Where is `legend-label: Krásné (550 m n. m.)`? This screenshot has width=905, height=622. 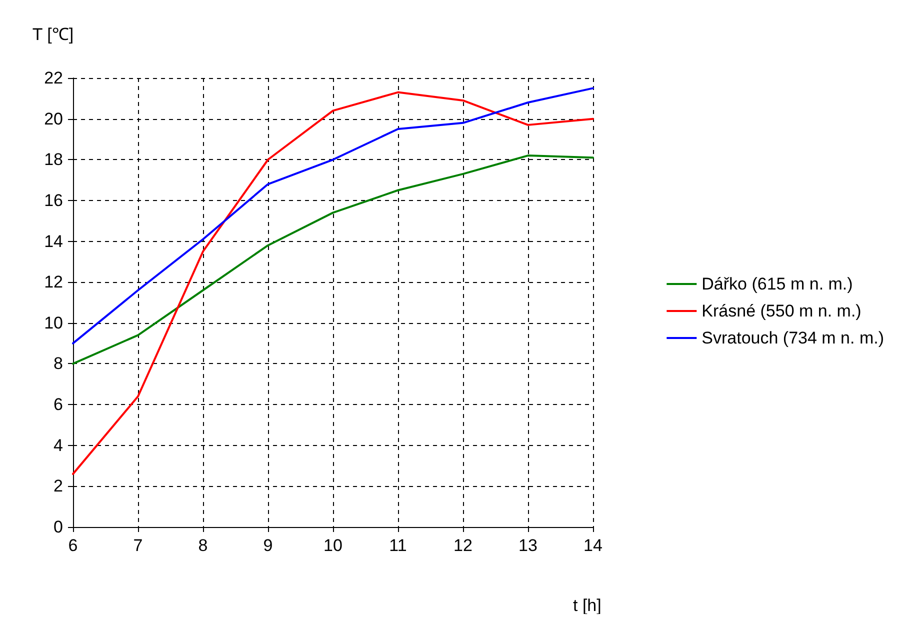 legend-label: Krásné (550 m n. m.) is located at coordinates (782, 311).